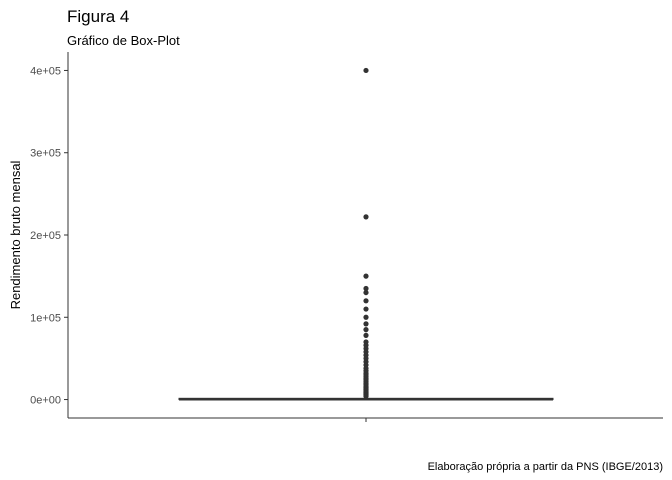  Describe the element at coordinates (45, 236) in the screenshot. I see `y-tick-label: 2e+05` at that location.